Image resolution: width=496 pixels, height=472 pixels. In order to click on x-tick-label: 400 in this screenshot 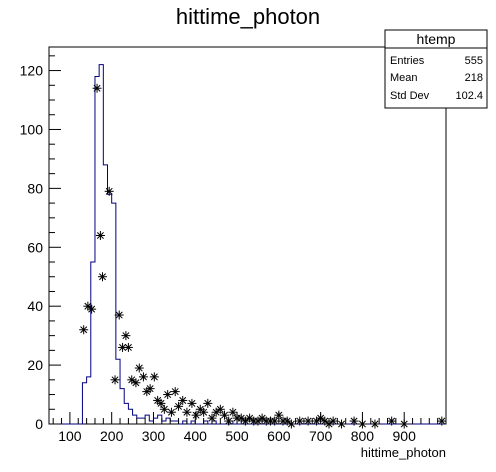, I will do `click(196, 436)`.